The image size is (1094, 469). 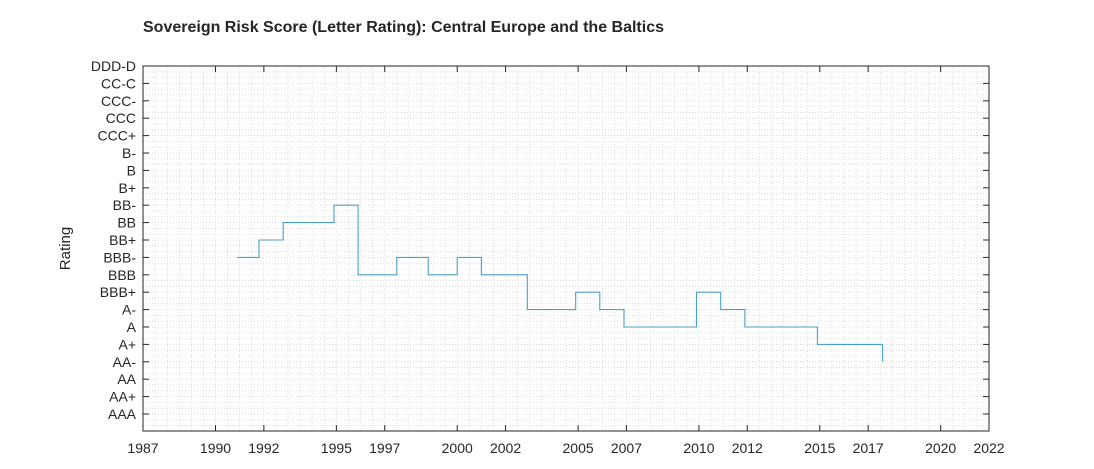 What do you see at coordinates (988, 448) in the screenshot?
I see `x-tick-label: 2022` at bounding box center [988, 448].